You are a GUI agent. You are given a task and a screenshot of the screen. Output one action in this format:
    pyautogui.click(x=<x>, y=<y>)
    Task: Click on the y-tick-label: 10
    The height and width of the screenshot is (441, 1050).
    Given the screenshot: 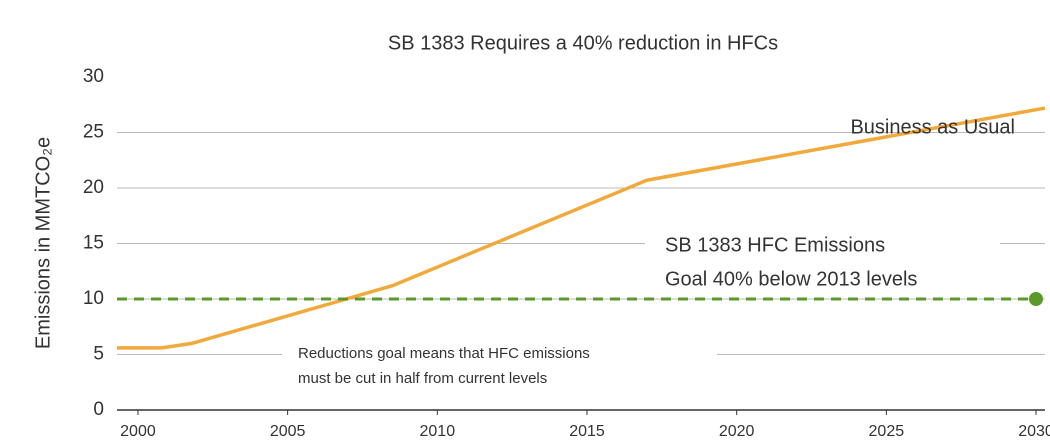 What is the action you would take?
    pyautogui.click(x=93, y=298)
    